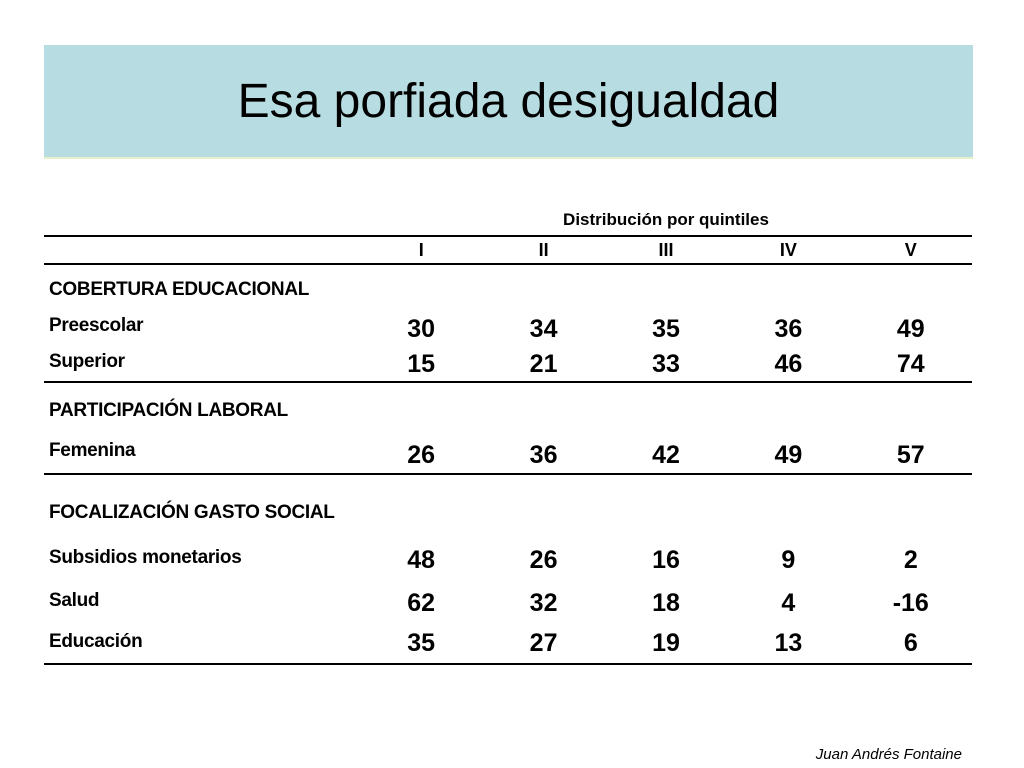 The height and width of the screenshot is (768, 1024). Describe the element at coordinates (179, 289) in the screenshot. I see `section-heading: COBERTURA EDUCACIONAL` at that location.